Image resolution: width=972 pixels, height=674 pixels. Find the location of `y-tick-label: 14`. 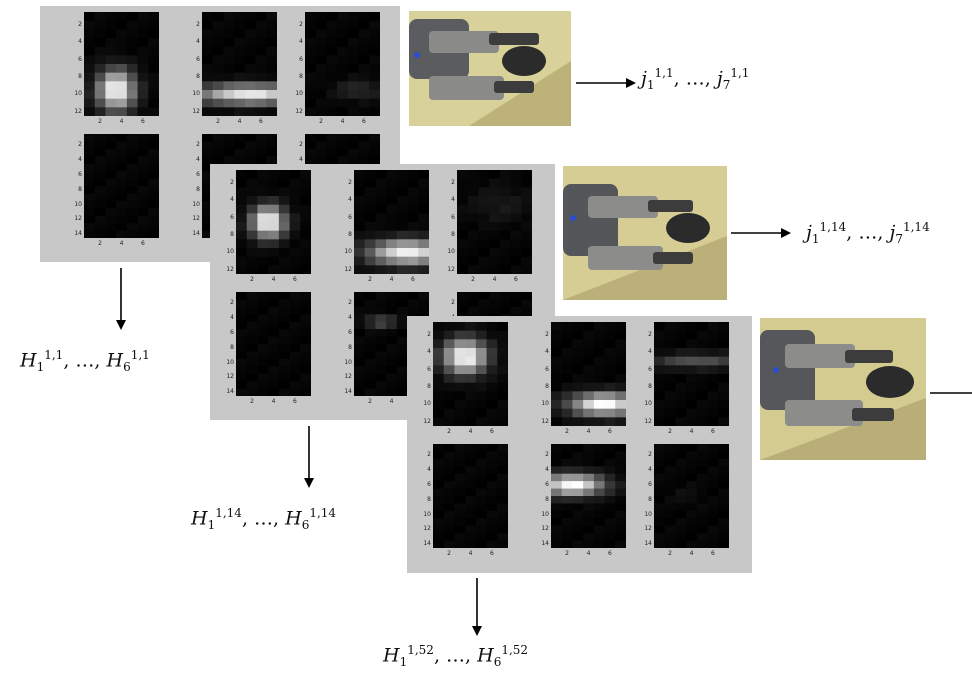

y-tick-label: 14 is located at coordinates (78, 234).